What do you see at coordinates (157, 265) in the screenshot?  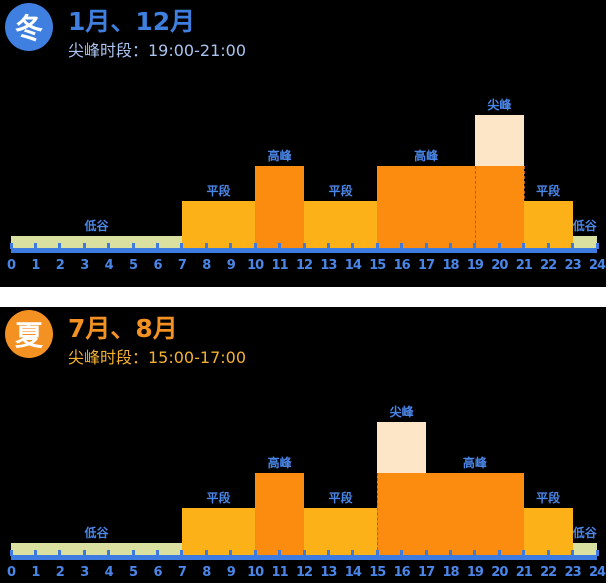 I see `x-tick-label: 6` at bounding box center [157, 265].